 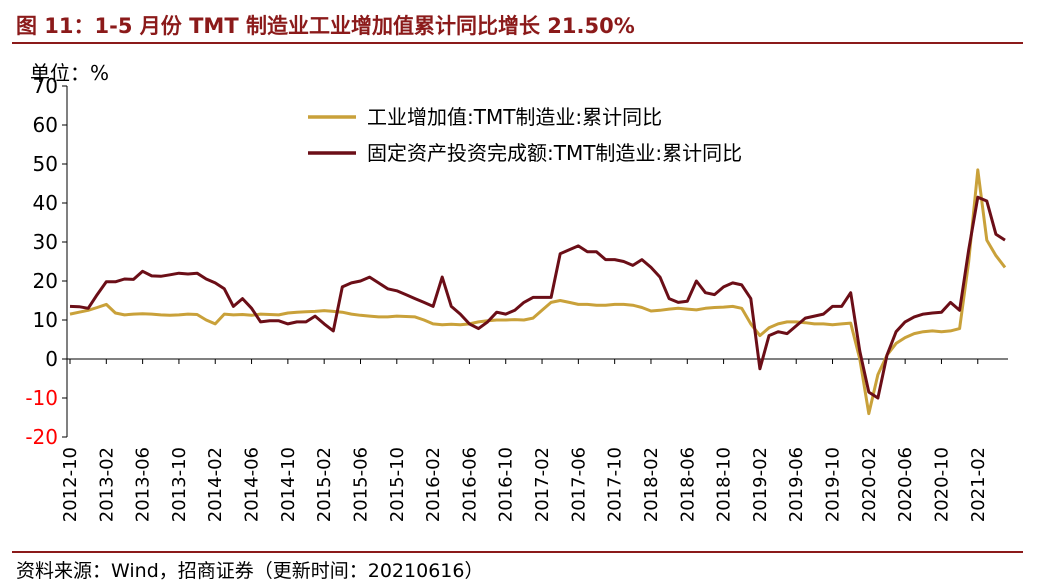 I want to click on source-divider, so click(x=517, y=552).